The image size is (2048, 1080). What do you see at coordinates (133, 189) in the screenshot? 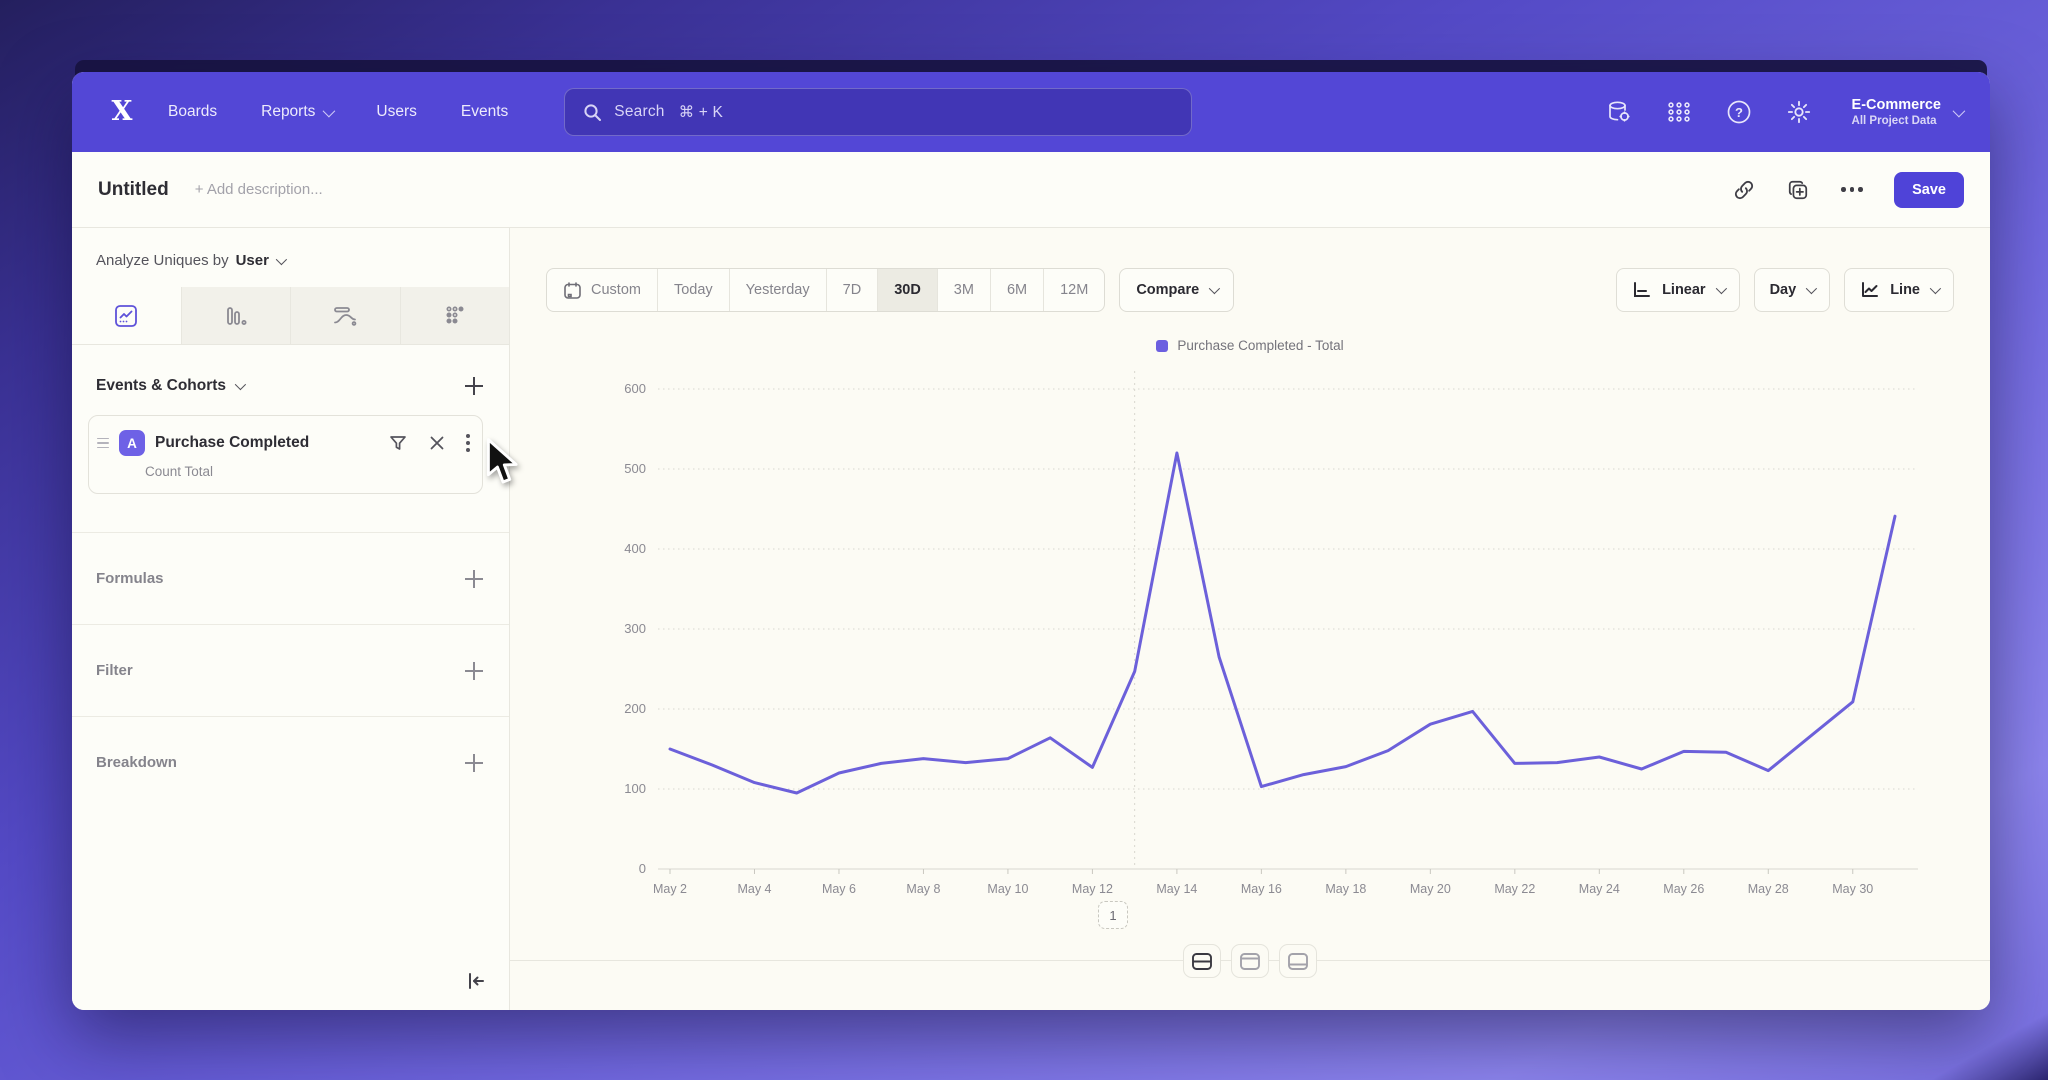
I see `report-title: Untitled` at bounding box center [133, 189].